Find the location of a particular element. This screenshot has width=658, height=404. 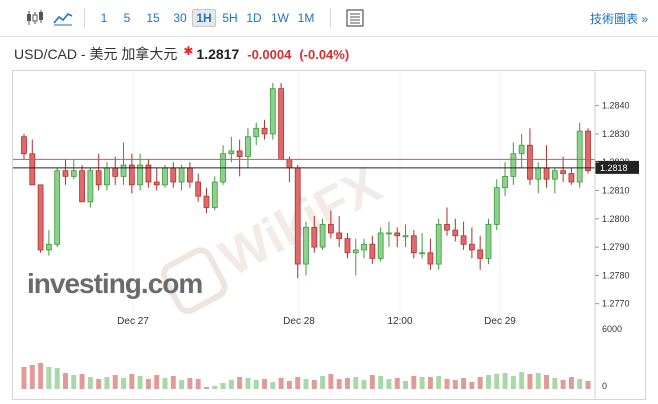

timeframe-5: 5 is located at coordinates (127, 18).